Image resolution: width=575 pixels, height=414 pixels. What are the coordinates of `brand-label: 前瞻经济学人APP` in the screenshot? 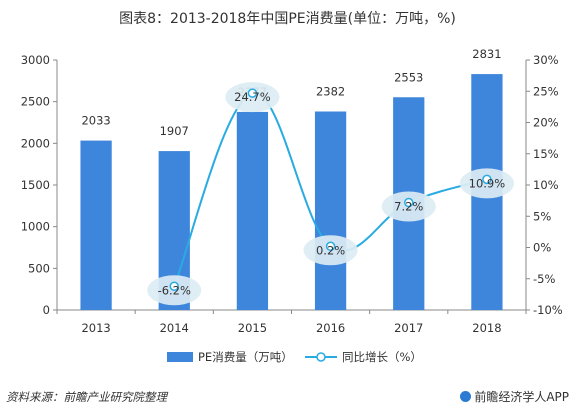 It's located at (514, 396).